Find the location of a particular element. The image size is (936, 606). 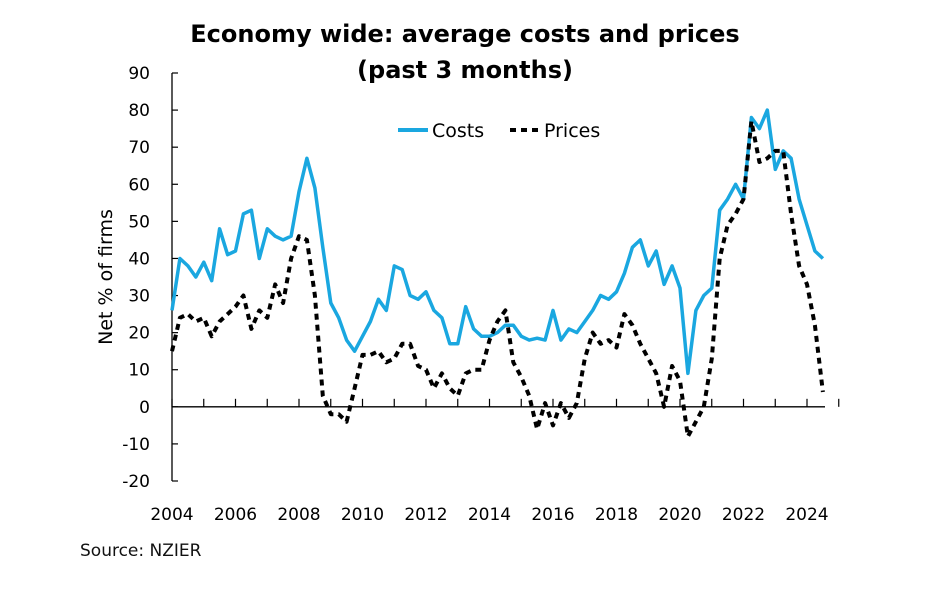

y-tick-label: 60 is located at coordinates (139, 185).